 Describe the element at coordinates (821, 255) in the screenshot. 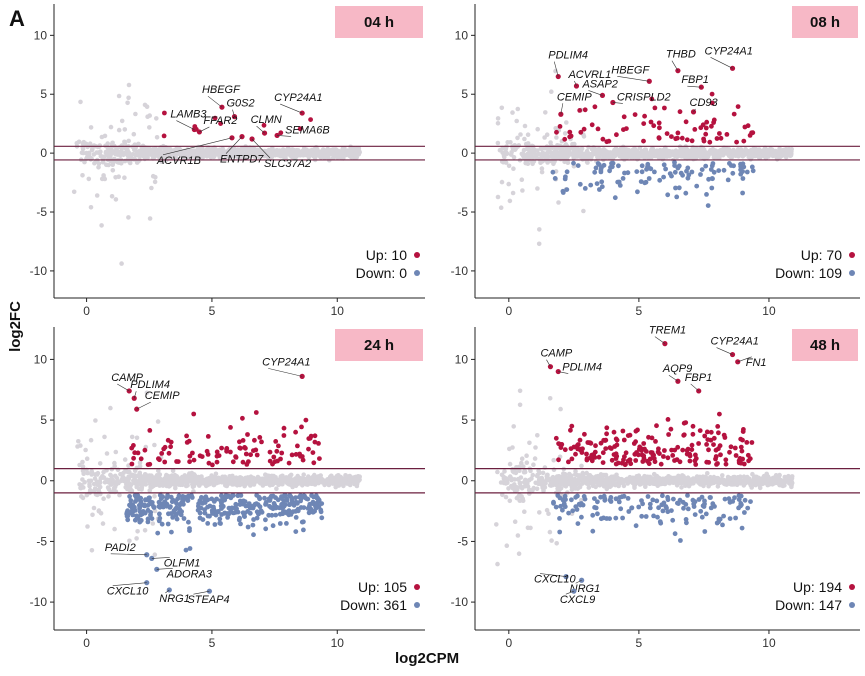

I see `up-count-label: Up: 70` at that location.